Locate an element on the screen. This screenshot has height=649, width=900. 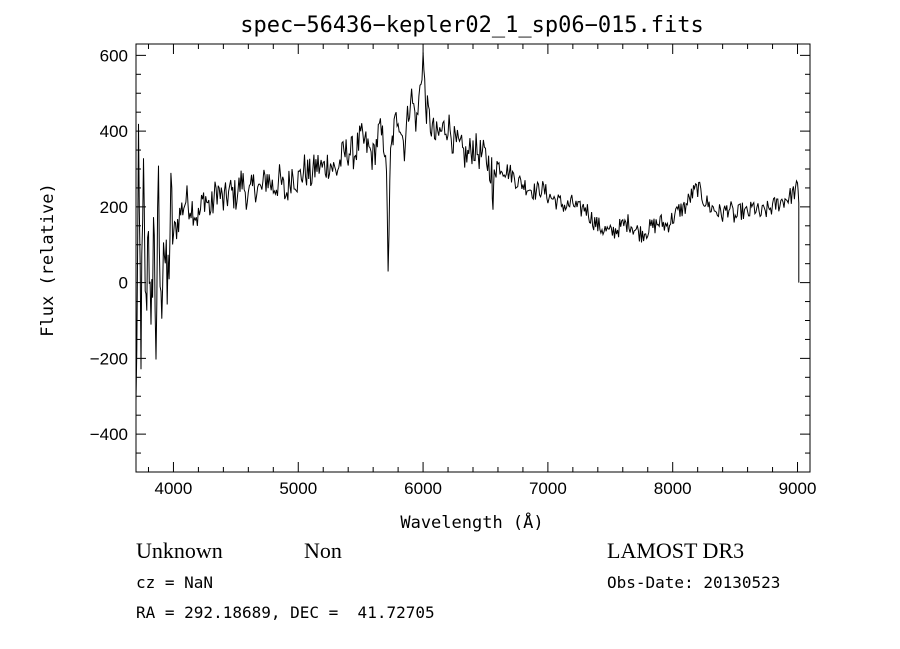
y-tick-label: 600 is located at coordinates (114, 55).